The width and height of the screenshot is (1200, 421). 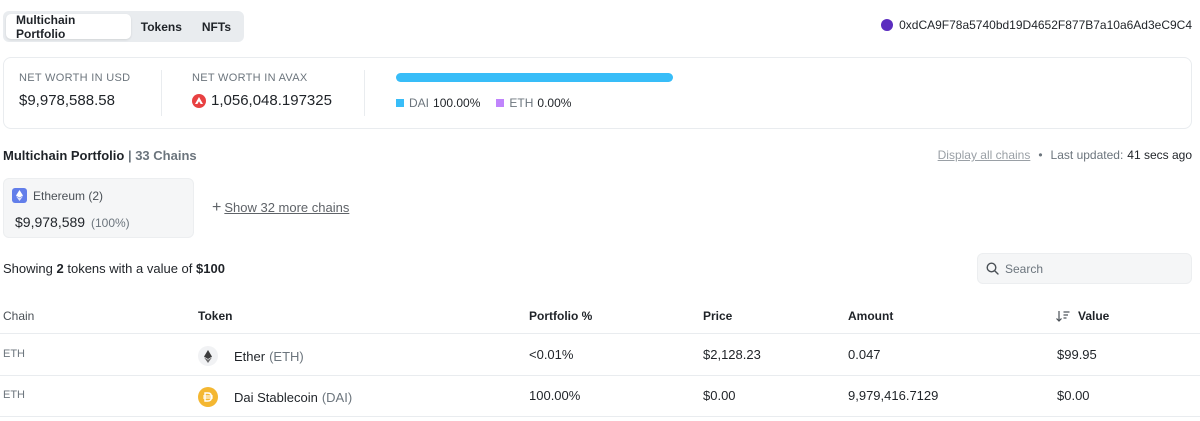 What do you see at coordinates (491, 103) in the screenshot?
I see `allocation-legend: DAI 100.00% ETH 0.00%` at bounding box center [491, 103].